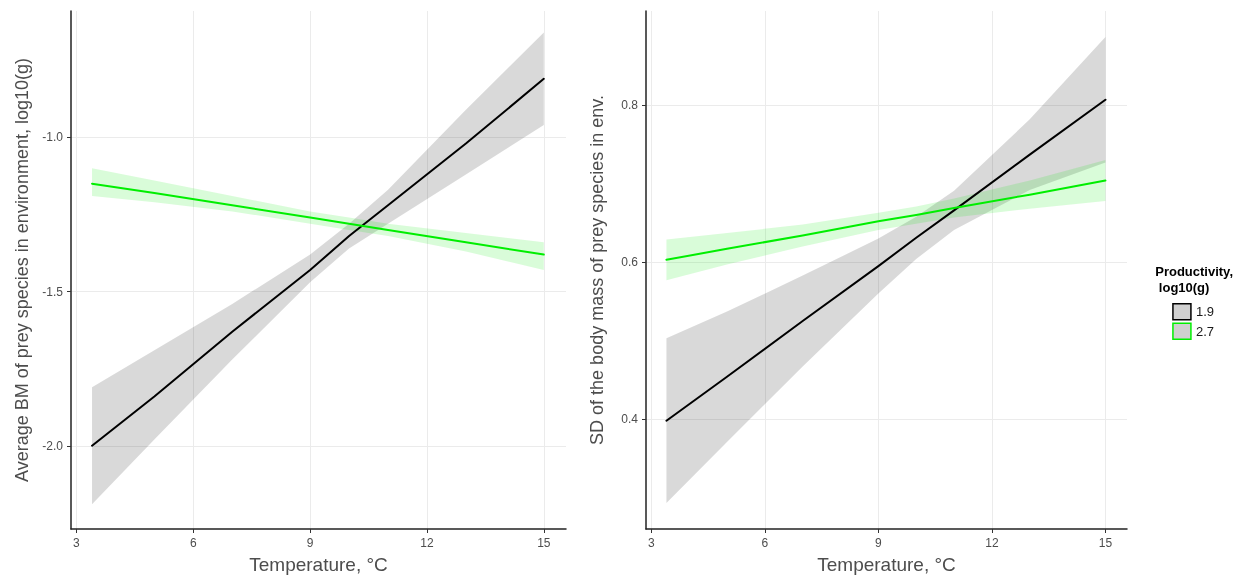  I want to click on y-tick-label: -2.0, so click(53, 445).